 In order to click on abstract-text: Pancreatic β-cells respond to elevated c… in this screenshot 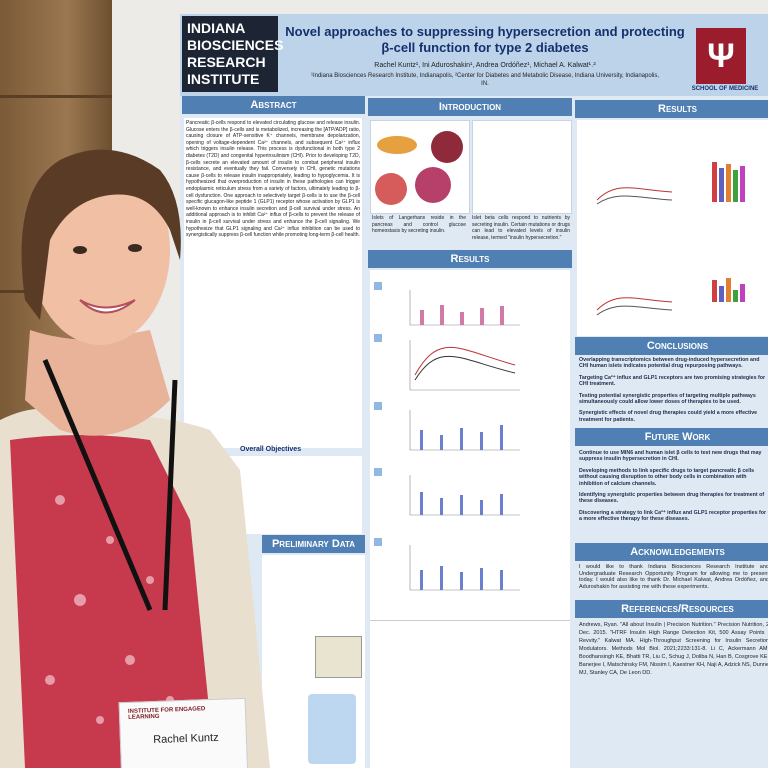, I will do `click(273, 283)`.